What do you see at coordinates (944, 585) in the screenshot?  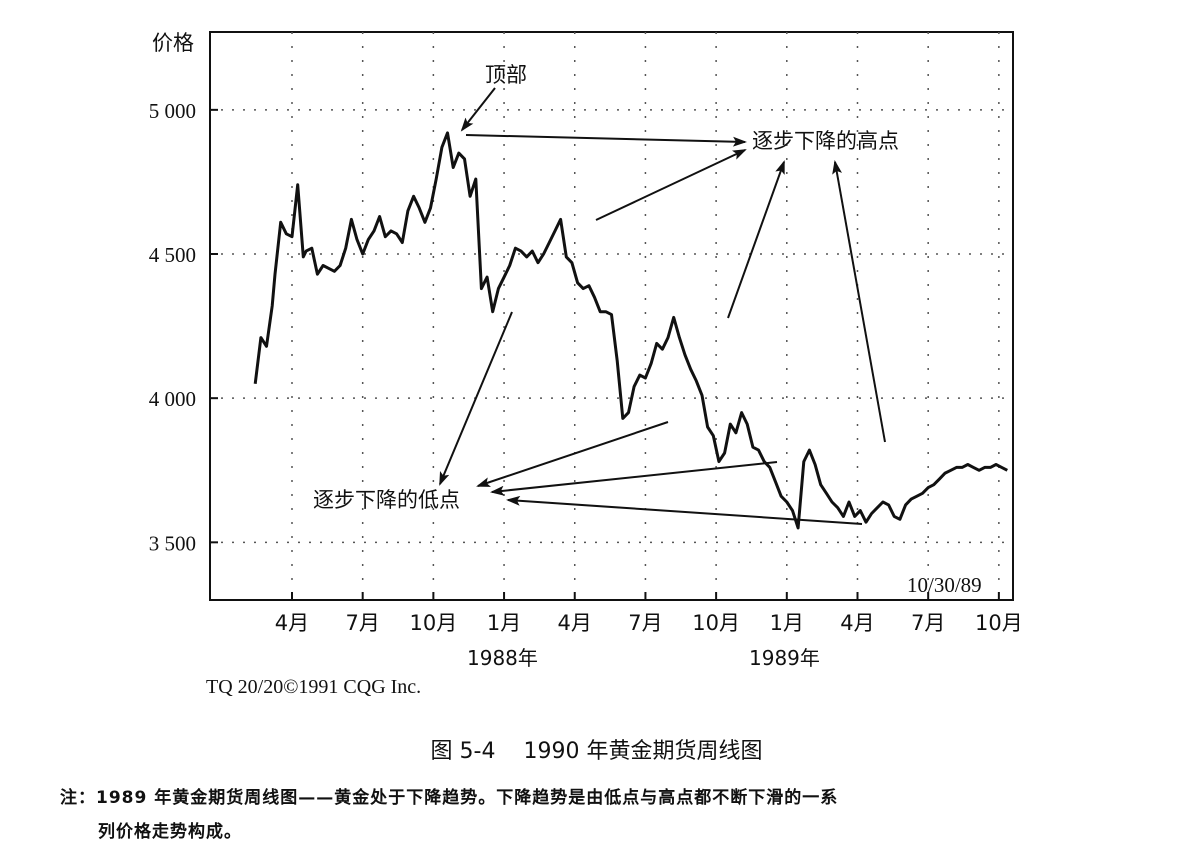 I see `date-label: 10/30/89` at bounding box center [944, 585].